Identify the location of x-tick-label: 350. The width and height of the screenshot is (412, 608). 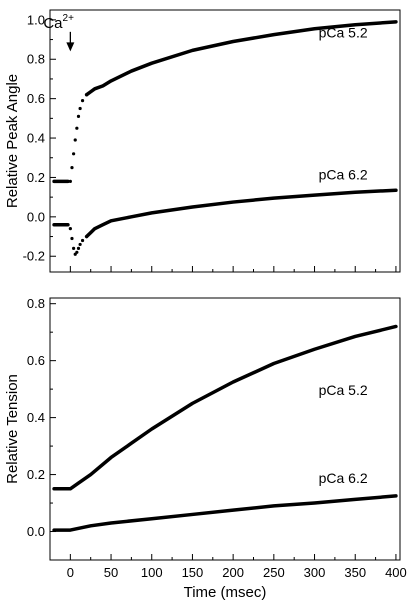
(355, 572).